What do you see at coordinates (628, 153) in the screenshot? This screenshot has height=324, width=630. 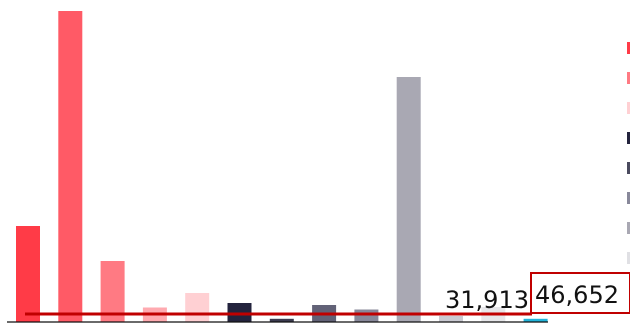 I see `legend` at bounding box center [628, 153].